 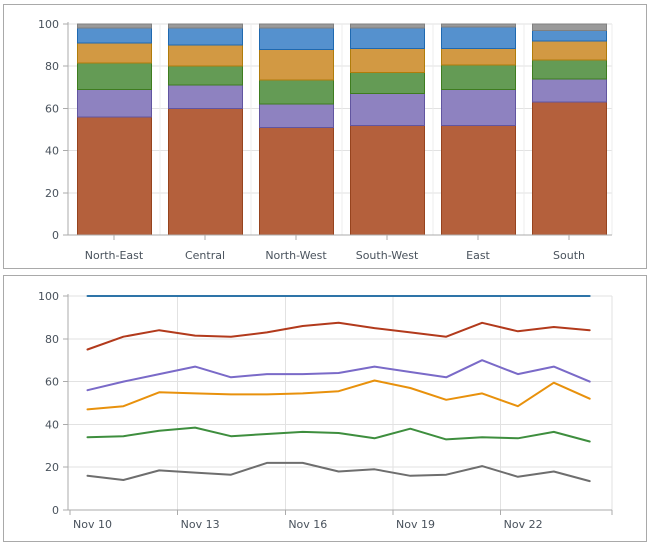 What do you see at coordinates (523, 524) in the screenshot?
I see `x-axis-tick-label: Nov 22` at bounding box center [523, 524].